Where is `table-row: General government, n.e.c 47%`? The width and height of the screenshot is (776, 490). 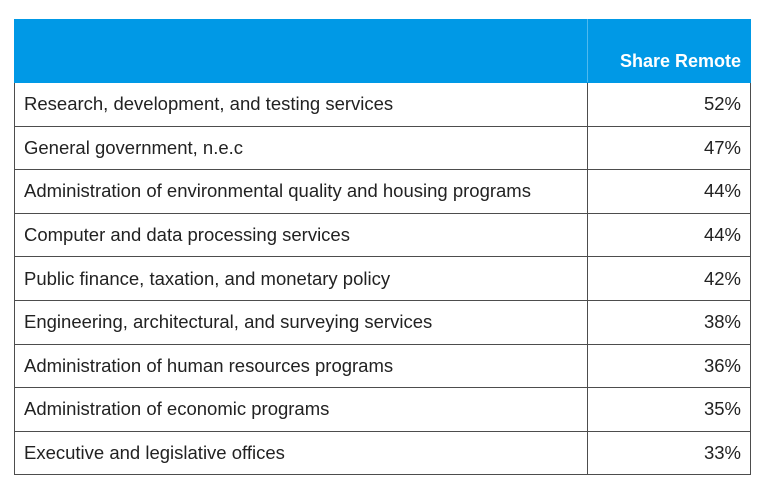
table-row: General government, n.e.c 47% is located at coordinates (382, 148).